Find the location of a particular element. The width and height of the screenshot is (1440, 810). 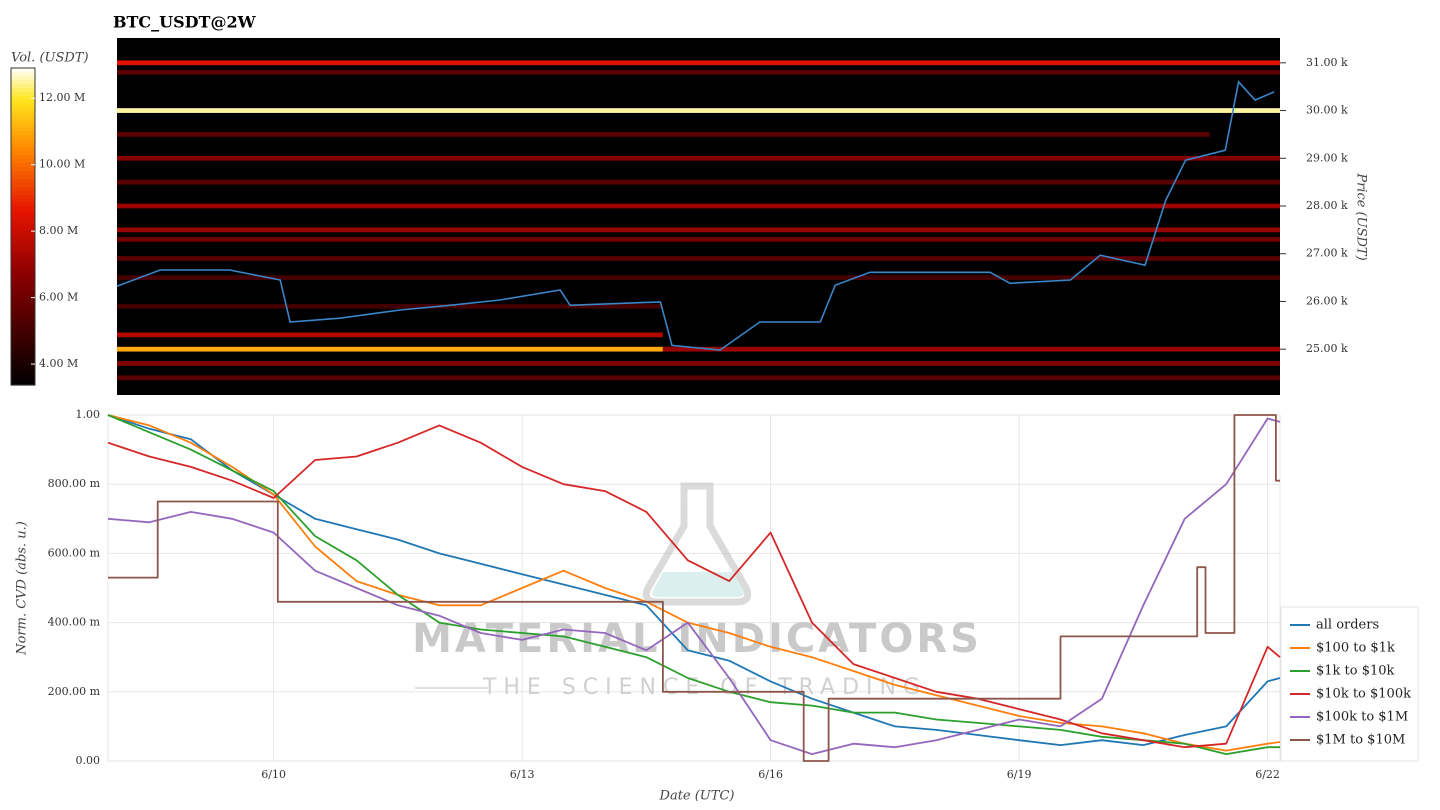

flask-liquid is located at coordinates (698, 584).